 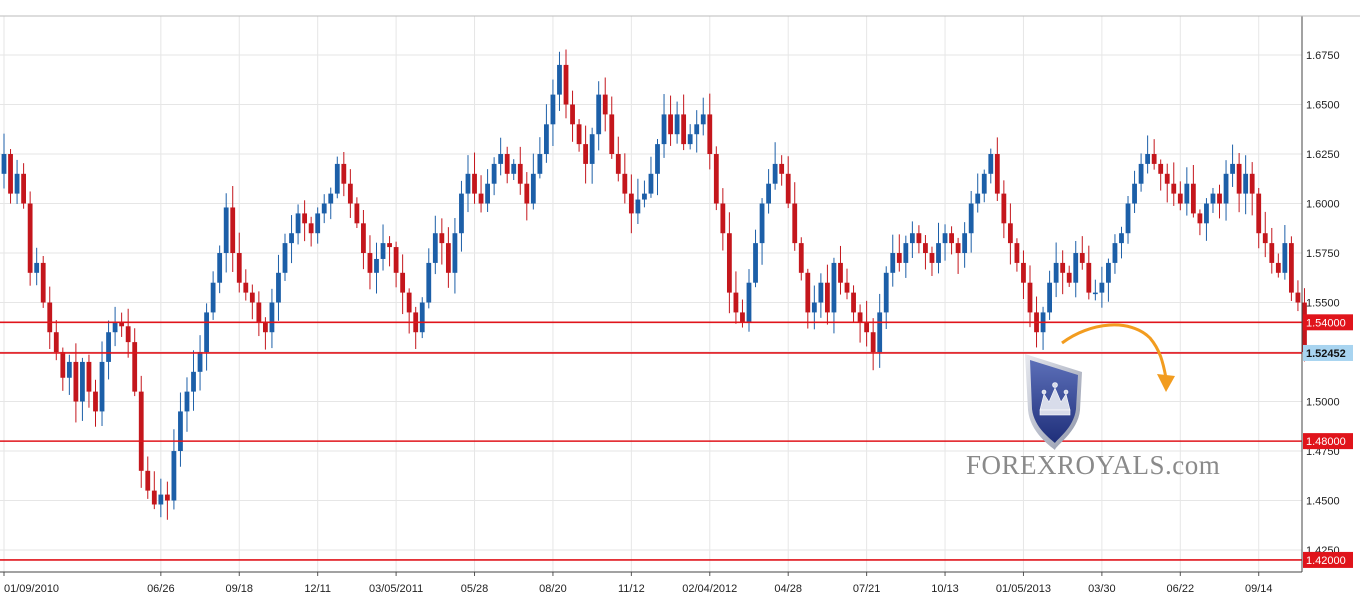 What do you see at coordinates (867, 589) in the screenshot?
I see `x-tick-label: 07/21` at bounding box center [867, 589].